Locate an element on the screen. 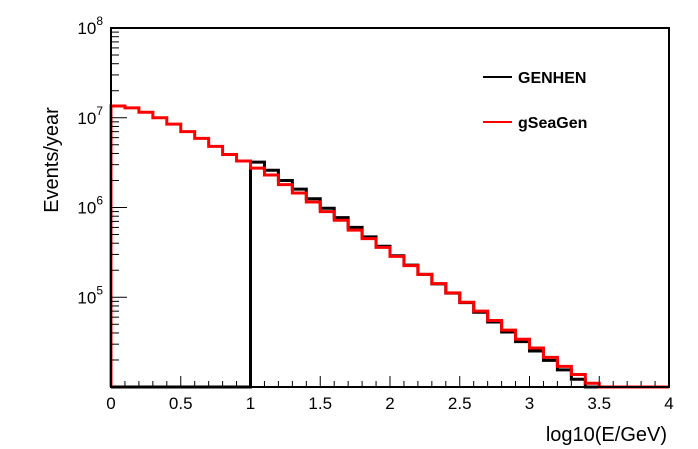 This screenshot has width=698, height=449. x-tick-labels: 0 0.5 1 1.5 2 2.5 3 3.5 4 is located at coordinates (389, 403).